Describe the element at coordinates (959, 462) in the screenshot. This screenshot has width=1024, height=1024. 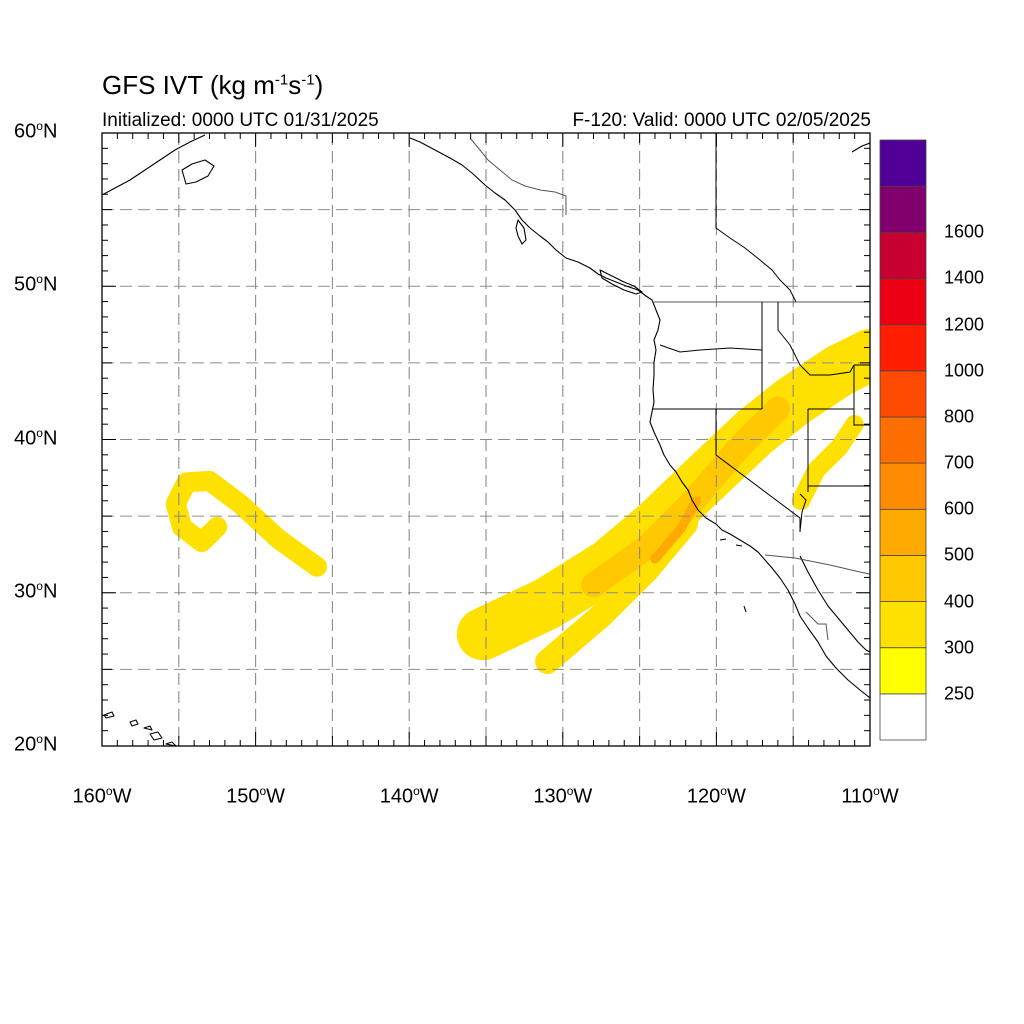
I see `colorbar-label: 700` at that location.